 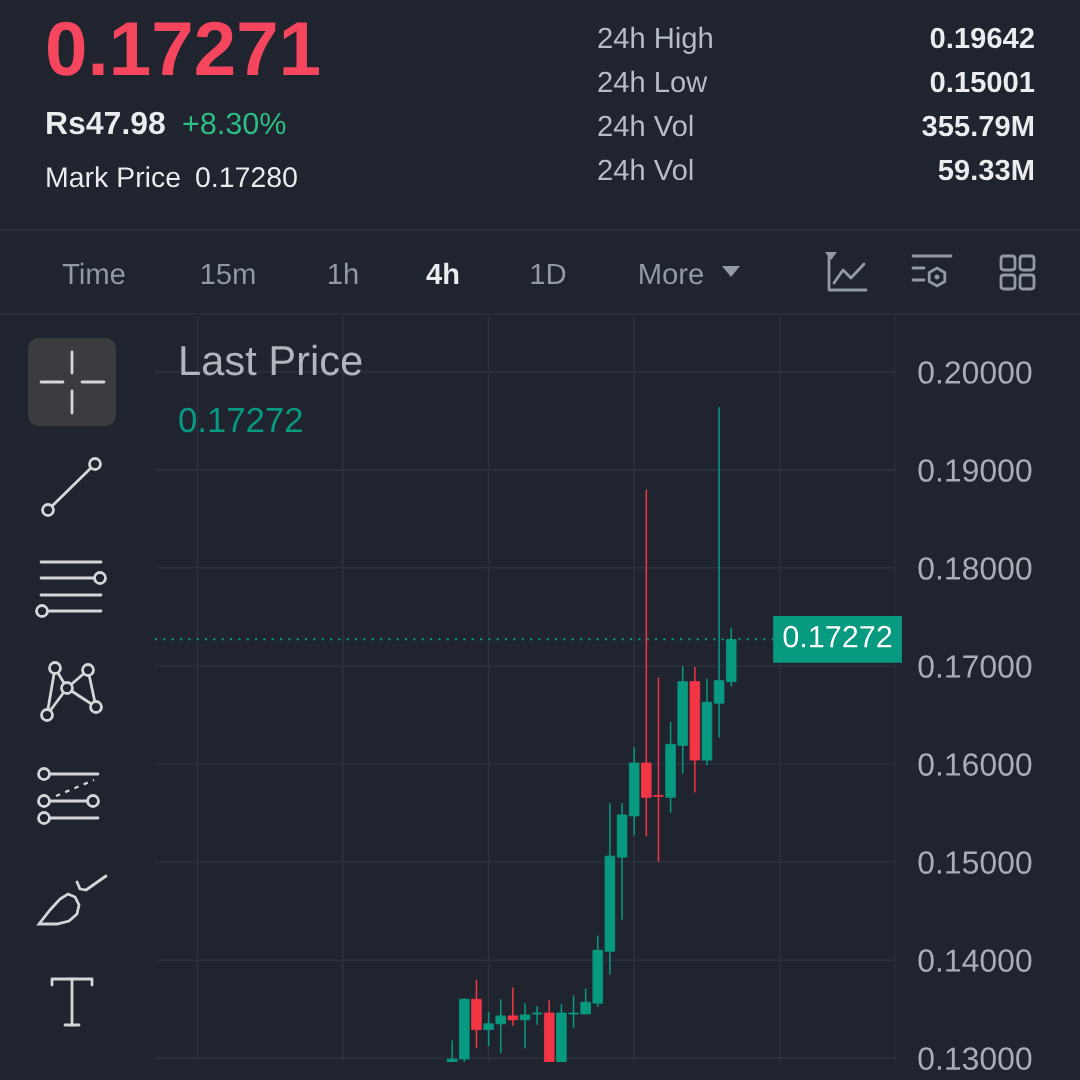 I want to click on y-tick-label: 0.20000, so click(x=975, y=372).